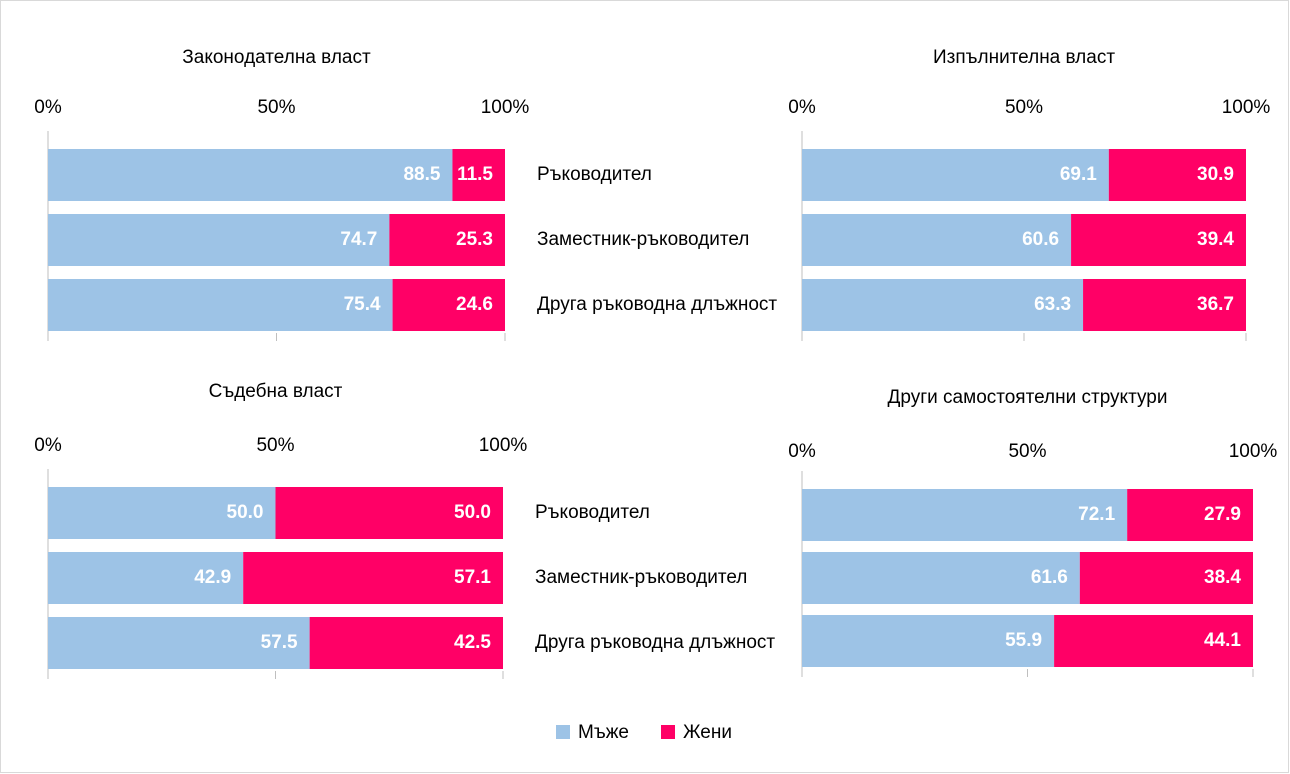 This screenshot has height=774, width=1290. What do you see at coordinates (421, 174) in the screenshot?
I see `value-label: 88.5` at bounding box center [421, 174].